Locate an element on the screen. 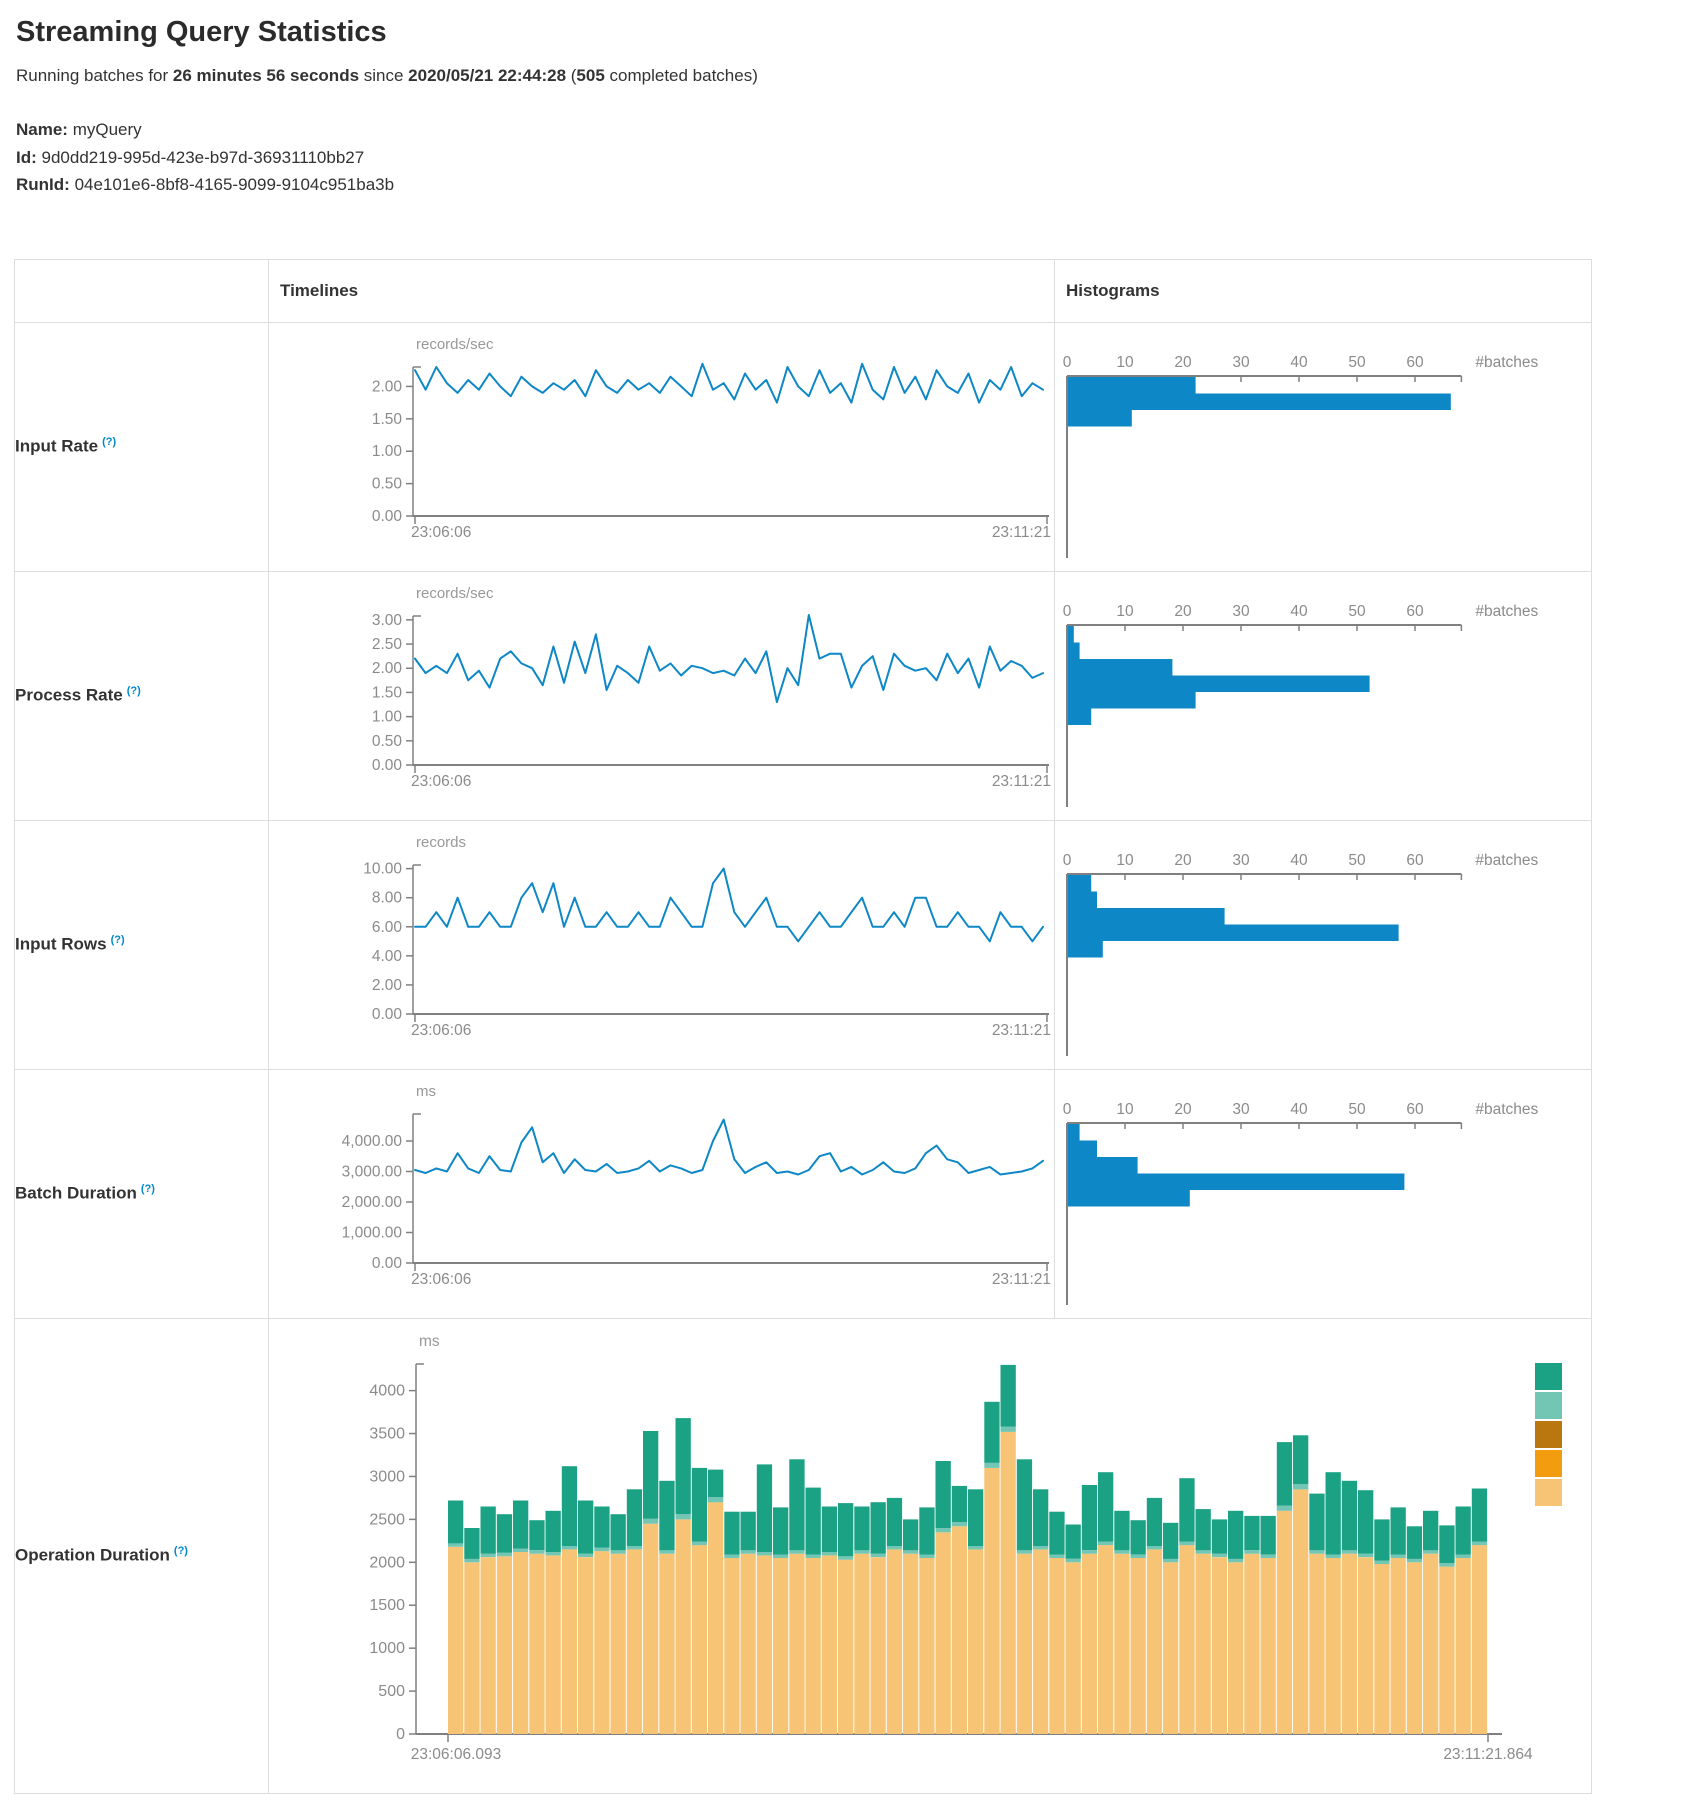  name-label: Name: is located at coordinates (42, 129).